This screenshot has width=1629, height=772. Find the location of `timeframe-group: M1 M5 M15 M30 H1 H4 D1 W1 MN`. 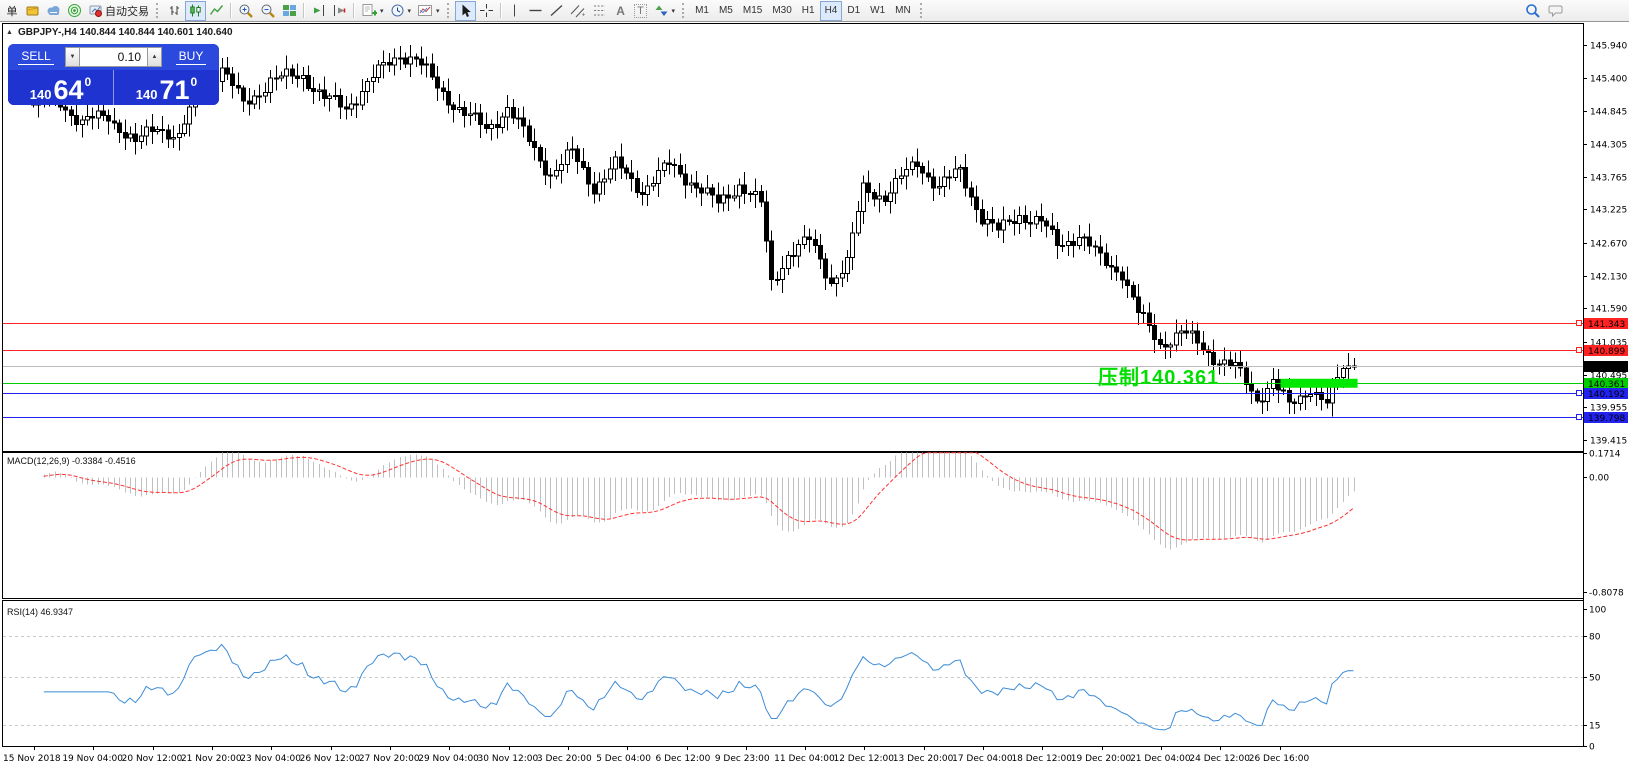

timeframe-group: M1 M5 M15 M30 H1 H4 D1 W1 MN is located at coordinates (803, 10).